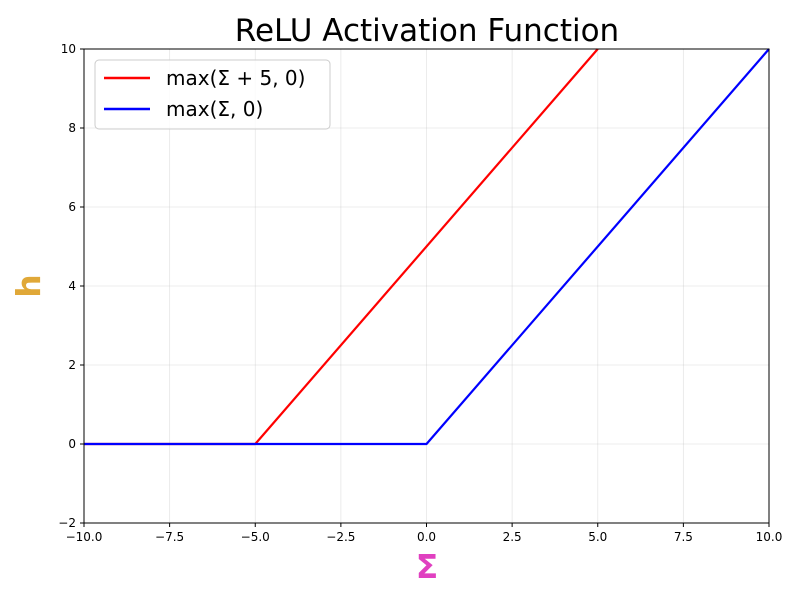  What do you see at coordinates (67, 523) in the screenshot?
I see `y-tick-label: −2` at bounding box center [67, 523].